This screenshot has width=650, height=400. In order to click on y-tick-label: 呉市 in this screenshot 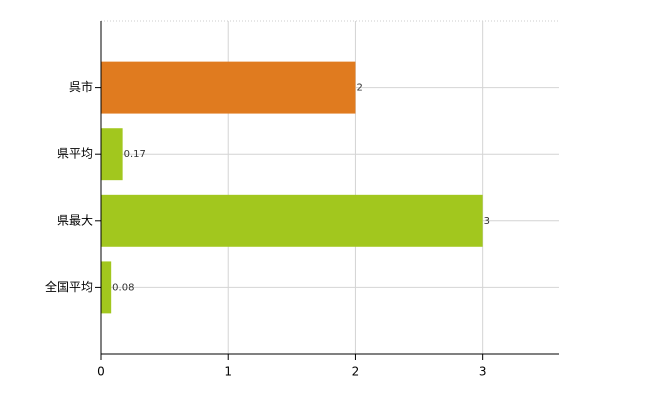, I will do `click(81, 86)`.